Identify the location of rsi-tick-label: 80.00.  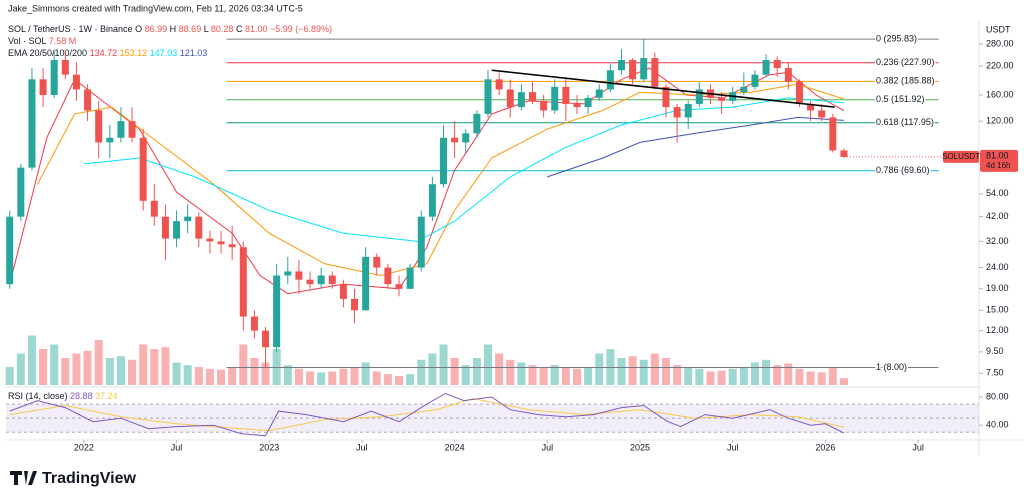
(997, 396).